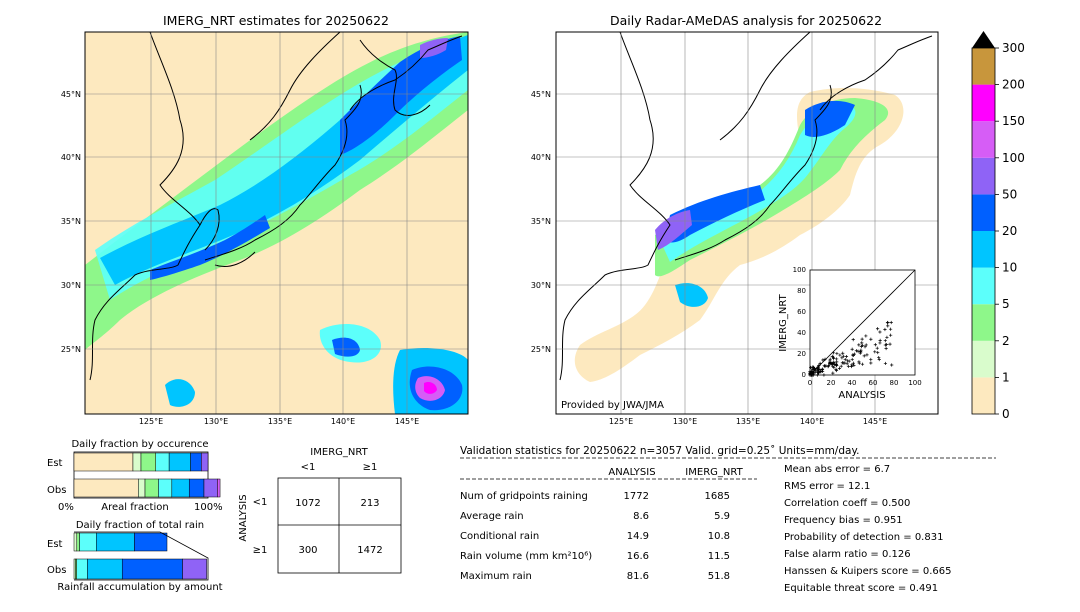  Describe the element at coordinates (492, 516) in the screenshot. I see `stat-label-1: Average rain` at that location.